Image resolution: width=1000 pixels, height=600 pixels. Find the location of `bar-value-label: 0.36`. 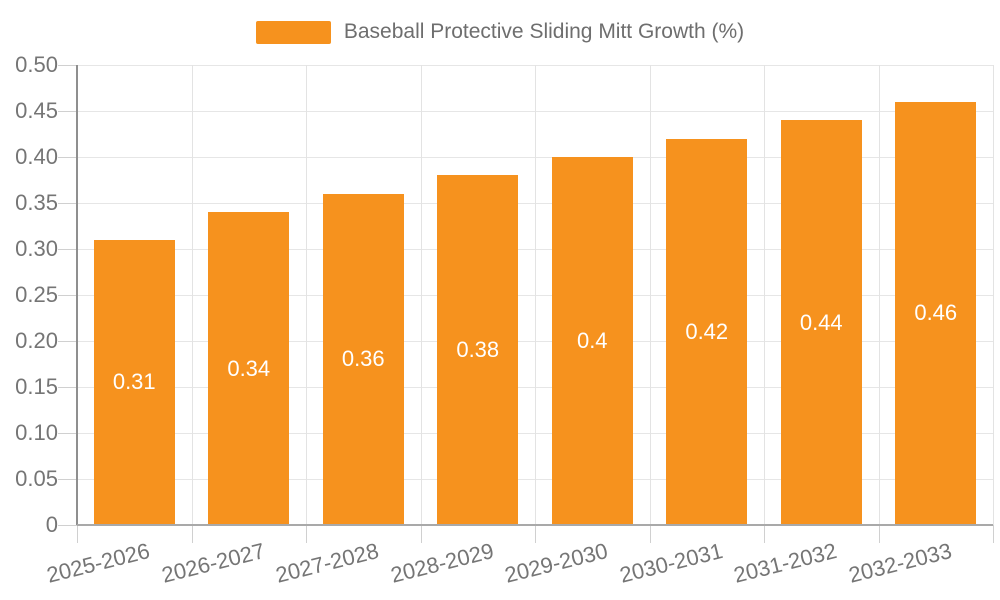

bar-value-label: 0.36 is located at coordinates (363, 359).